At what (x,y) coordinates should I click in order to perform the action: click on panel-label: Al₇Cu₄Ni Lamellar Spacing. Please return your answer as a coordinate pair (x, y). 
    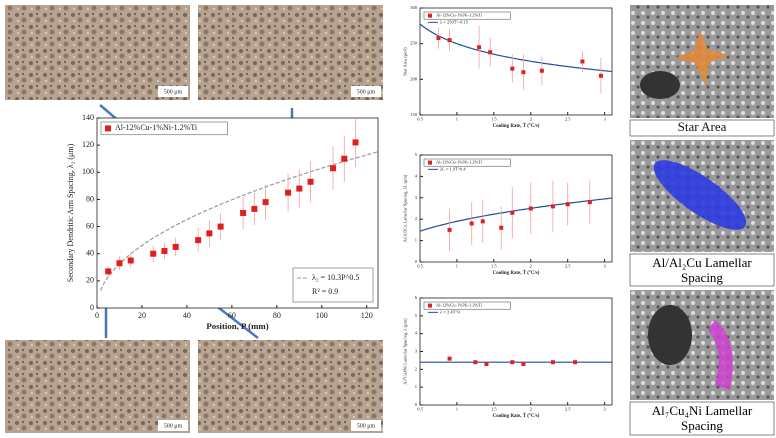
    Looking at the image, I should click on (702, 418).